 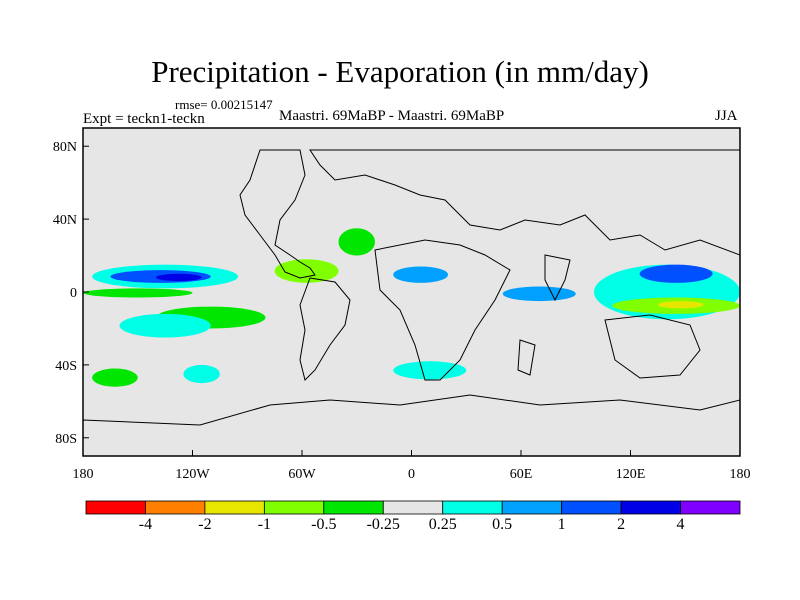 What do you see at coordinates (325, 329) in the screenshot?
I see `coastline-south-america` at bounding box center [325, 329].